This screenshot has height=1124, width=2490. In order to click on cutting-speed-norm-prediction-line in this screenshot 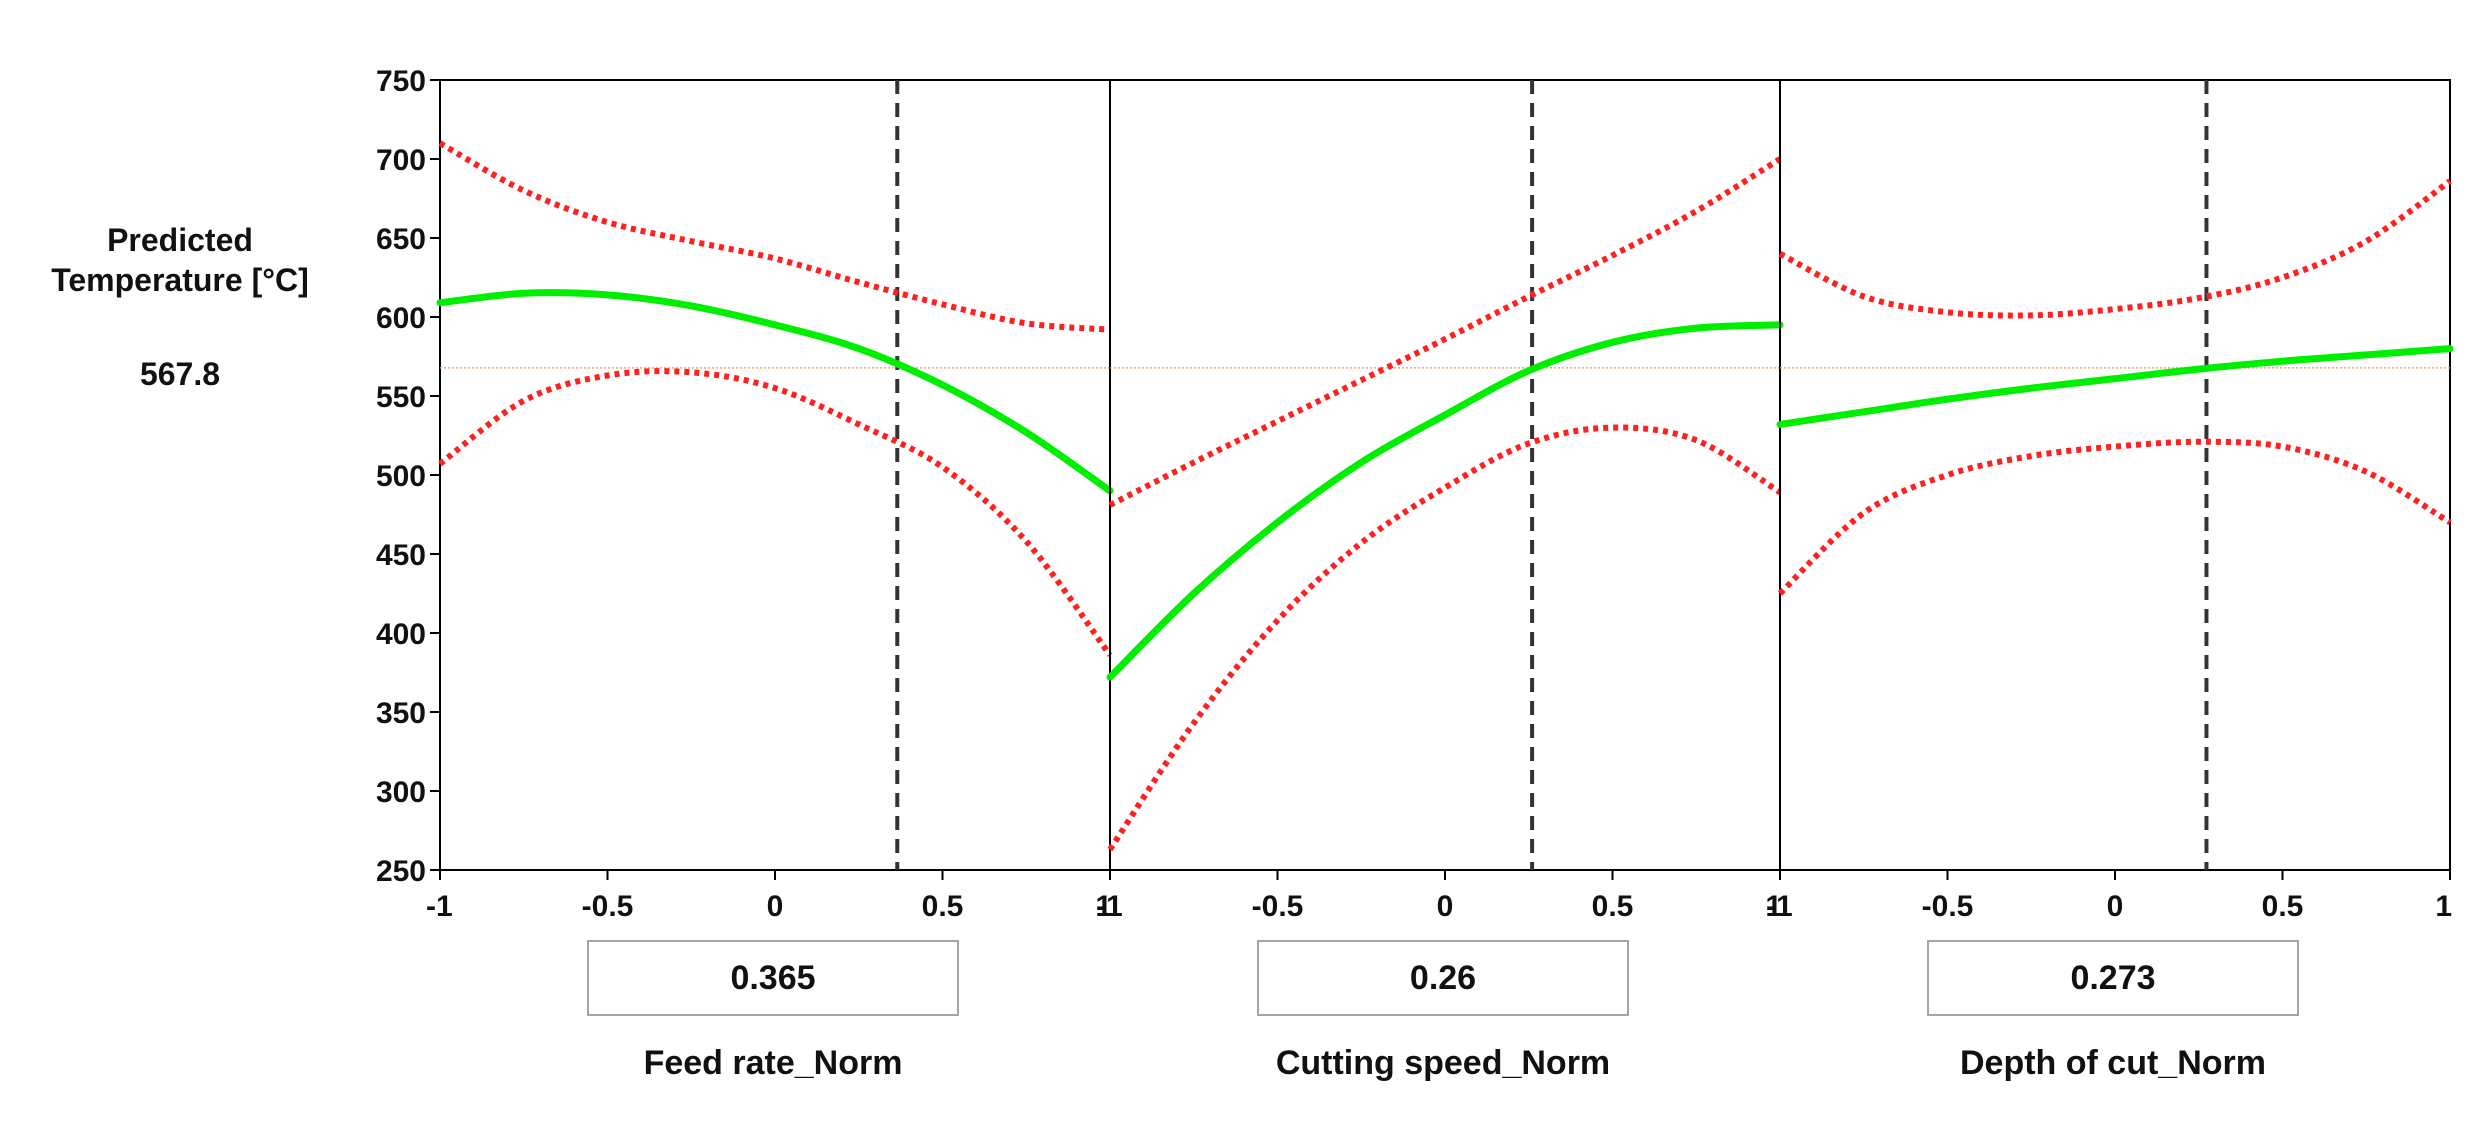, I will do `click(1445, 501)`.